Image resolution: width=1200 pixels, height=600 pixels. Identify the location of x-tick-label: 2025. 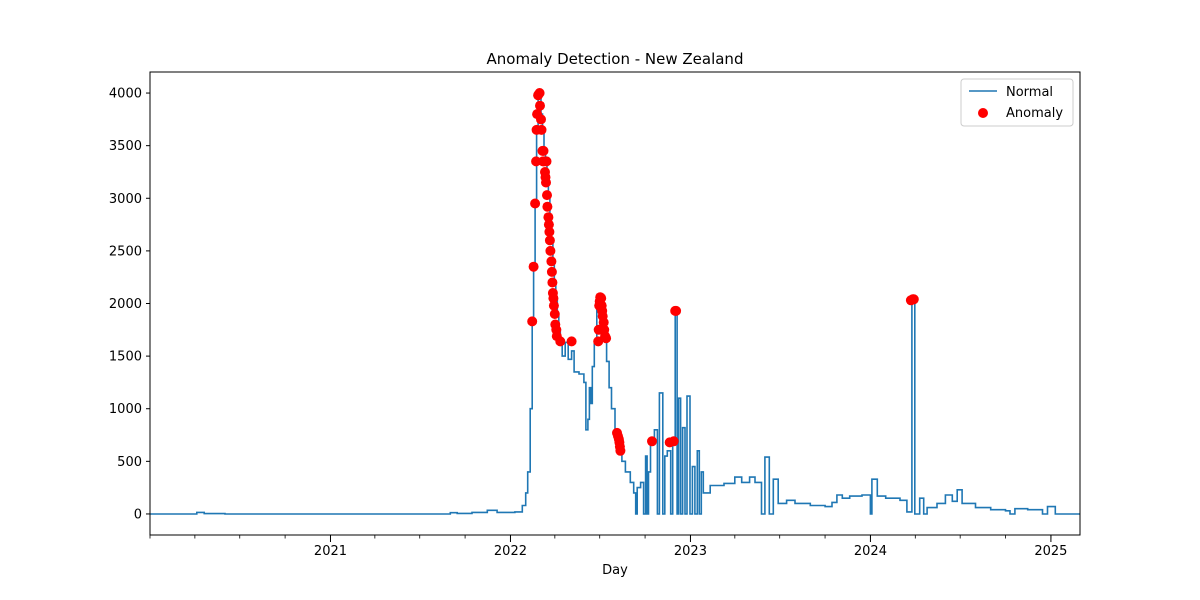
(1050, 551).